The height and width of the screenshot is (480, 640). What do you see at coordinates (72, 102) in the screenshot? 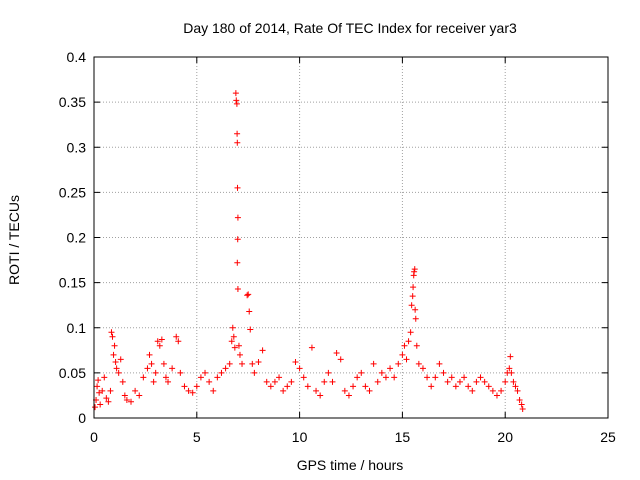
I see `y-tick-label: 0.35` at bounding box center [72, 102].